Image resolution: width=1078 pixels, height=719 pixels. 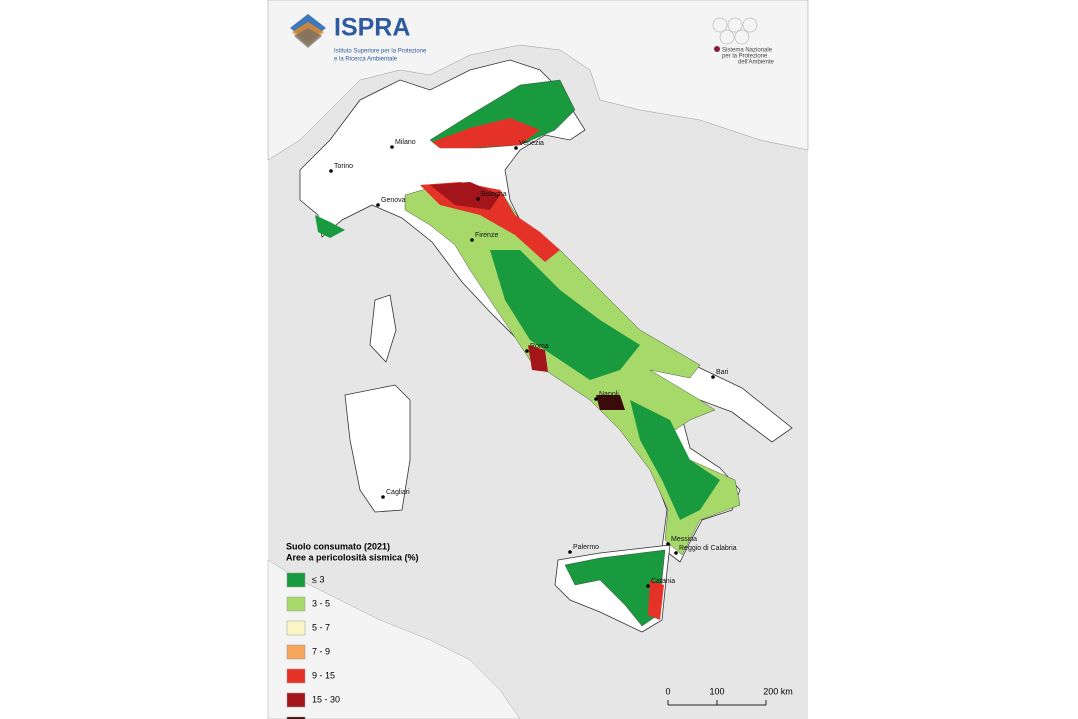 What do you see at coordinates (321, 603) in the screenshot?
I see `legend-label: 3 - 5` at bounding box center [321, 603].